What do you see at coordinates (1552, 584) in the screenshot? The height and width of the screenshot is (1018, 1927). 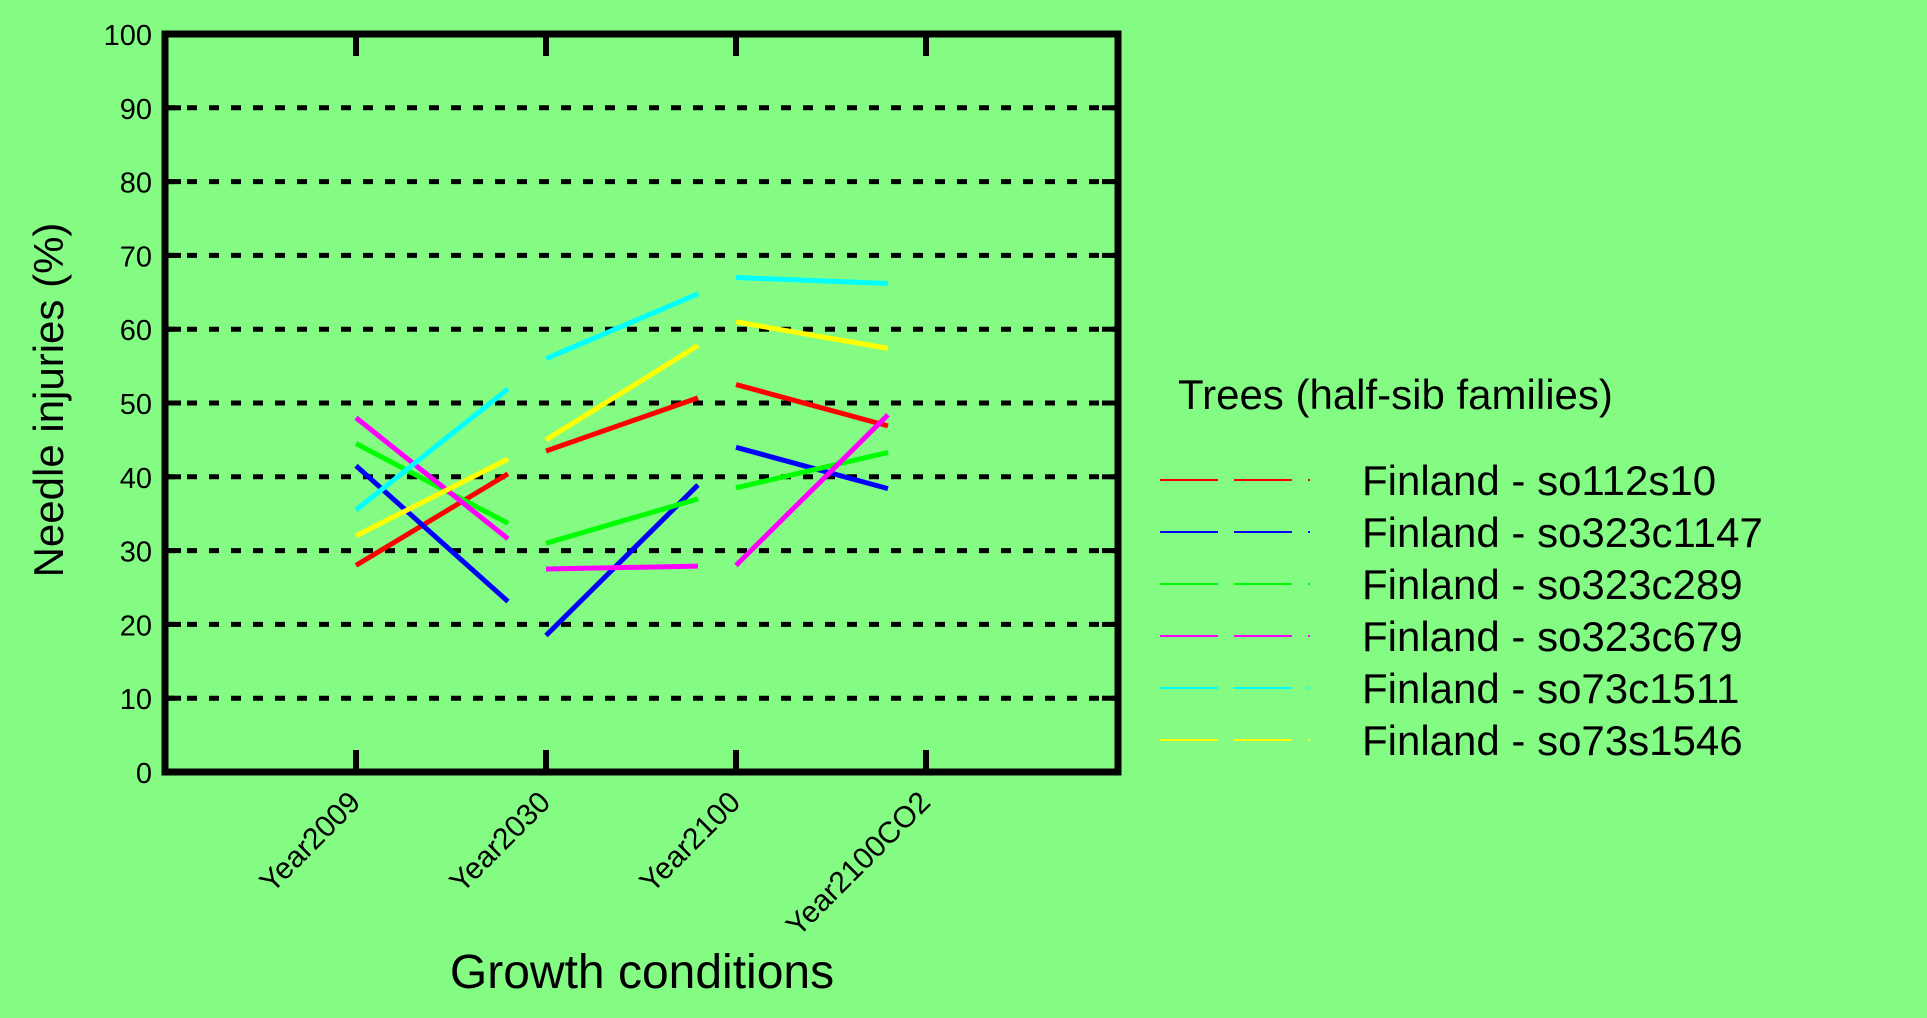 I see `legend-label-2: Finland - so323c289` at bounding box center [1552, 584].